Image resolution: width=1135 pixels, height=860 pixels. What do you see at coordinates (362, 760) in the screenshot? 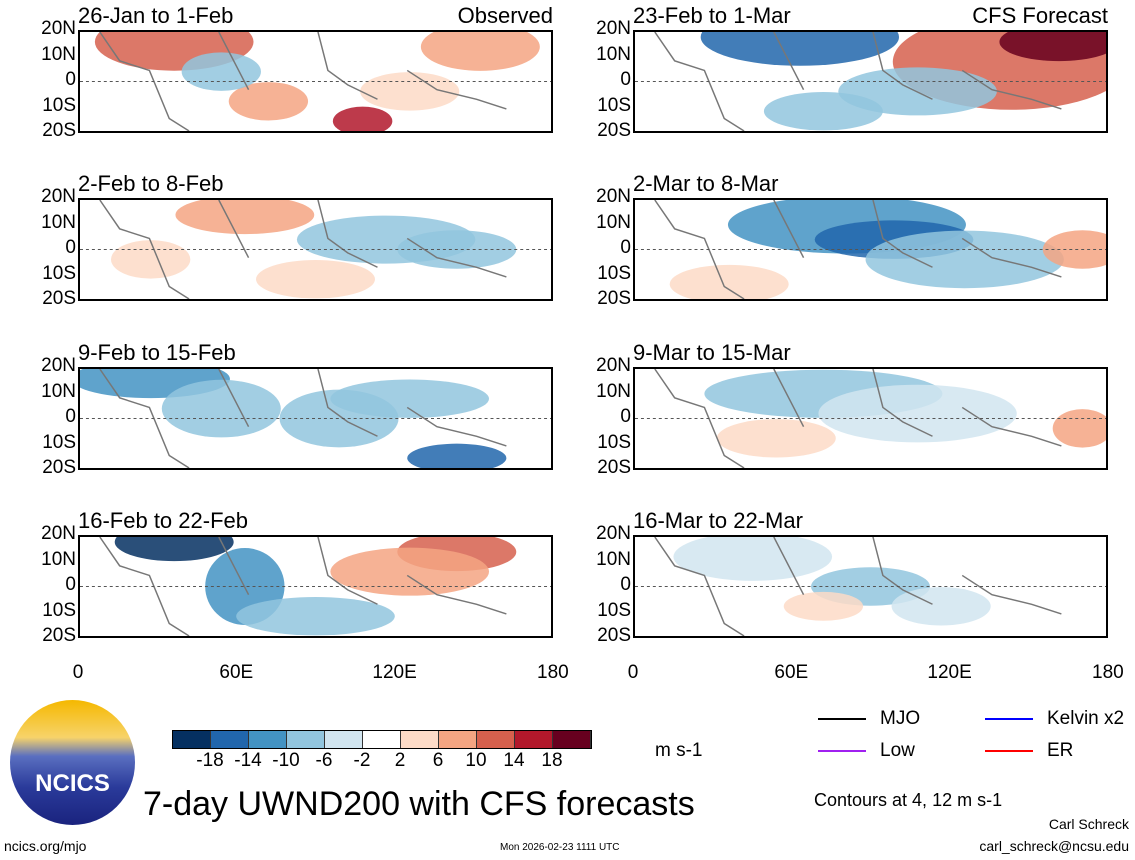
I see `colorbar-tick: -2` at bounding box center [362, 760].